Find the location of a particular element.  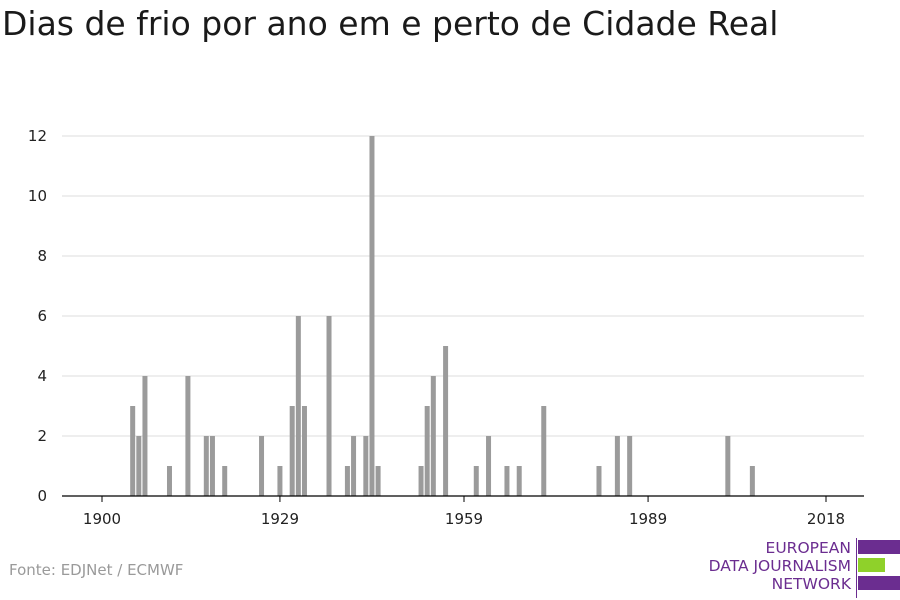

bar-1984 is located at coordinates (617, 466).